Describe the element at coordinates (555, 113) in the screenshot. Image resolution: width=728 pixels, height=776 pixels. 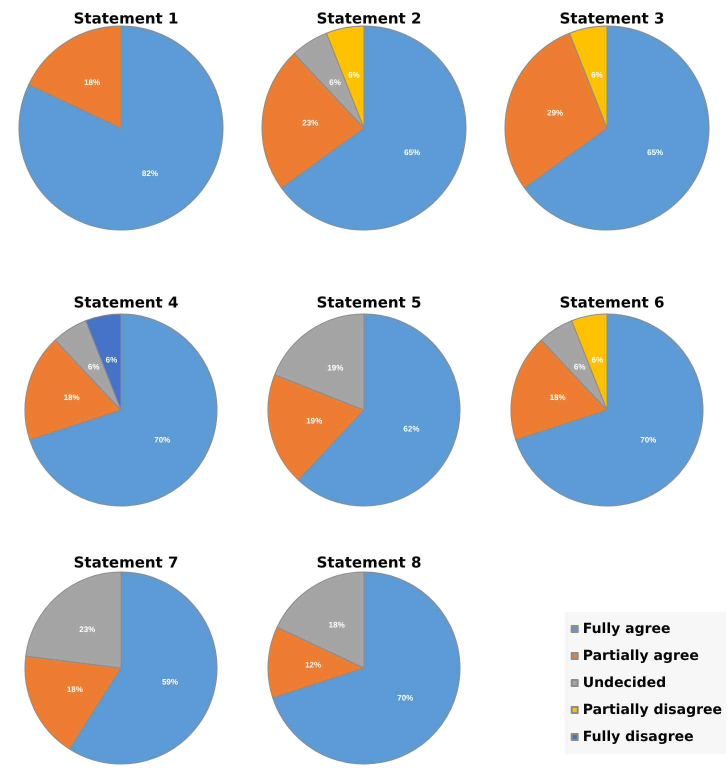
I see `data-label: 29%` at that location.